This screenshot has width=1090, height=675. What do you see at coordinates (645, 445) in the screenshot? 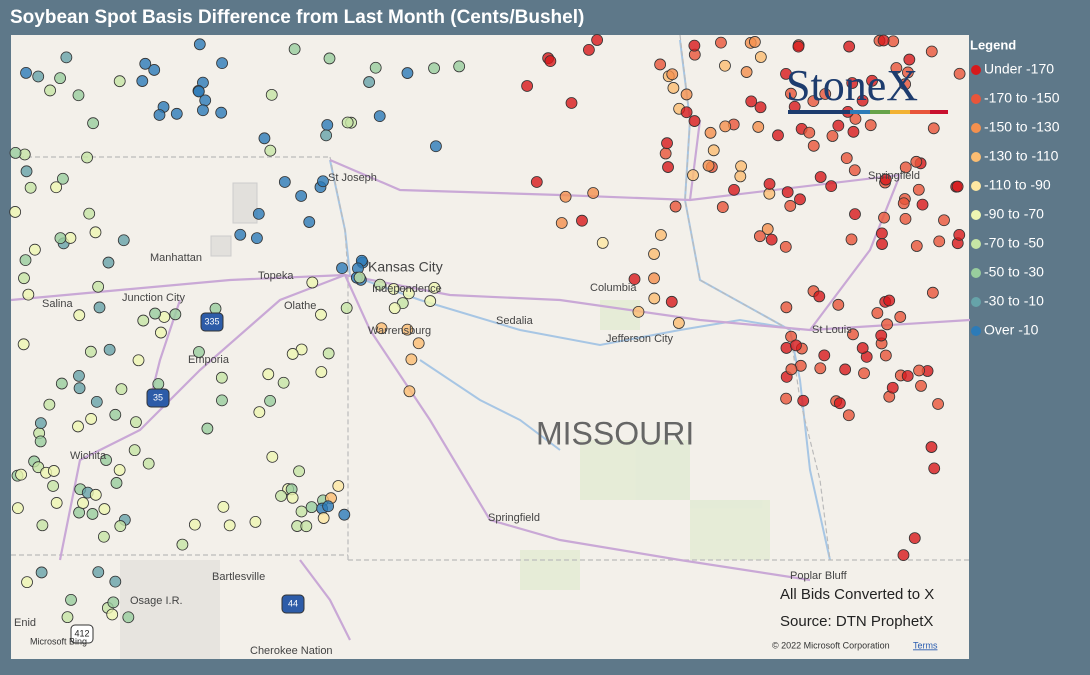
I see `parks` at bounding box center [645, 445].